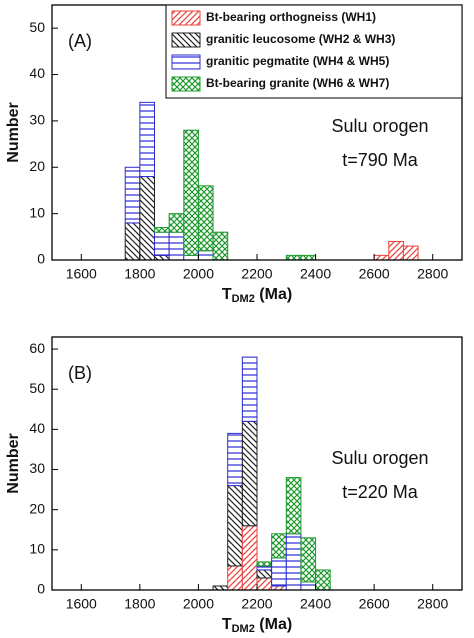 This screenshot has width=474, height=638. What do you see at coordinates (291, 17) in the screenshot?
I see `legend-label: Bt-bearing orthogneiss (WH1)` at bounding box center [291, 17].